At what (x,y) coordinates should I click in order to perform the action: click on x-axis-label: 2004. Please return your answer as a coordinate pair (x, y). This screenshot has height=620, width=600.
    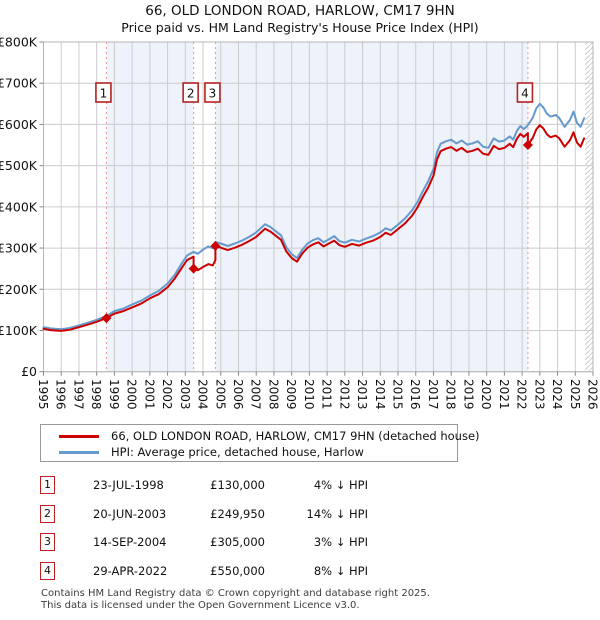
    Looking at the image, I should click on (203, 394).